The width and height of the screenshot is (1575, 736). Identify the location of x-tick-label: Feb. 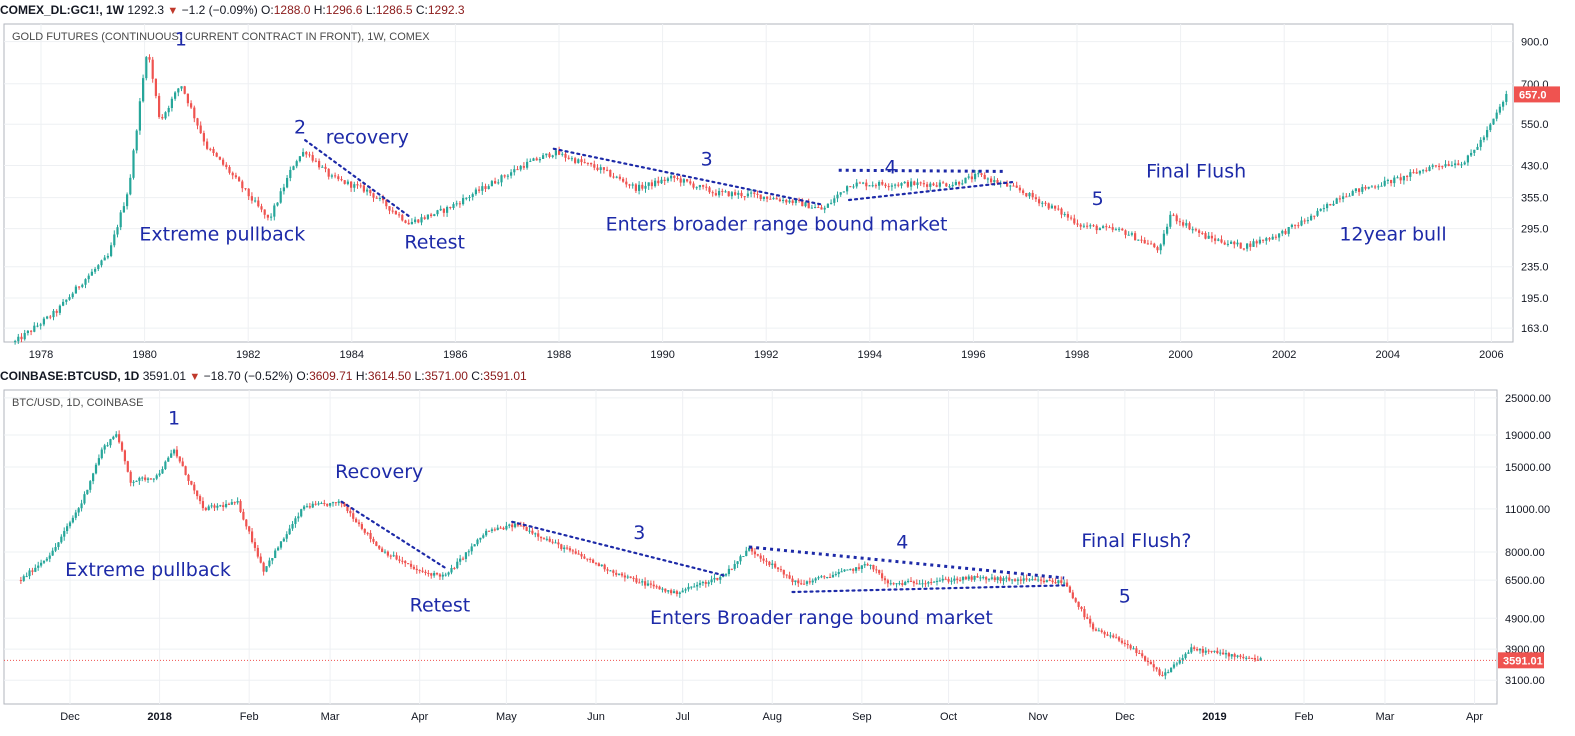
(1304, 717).